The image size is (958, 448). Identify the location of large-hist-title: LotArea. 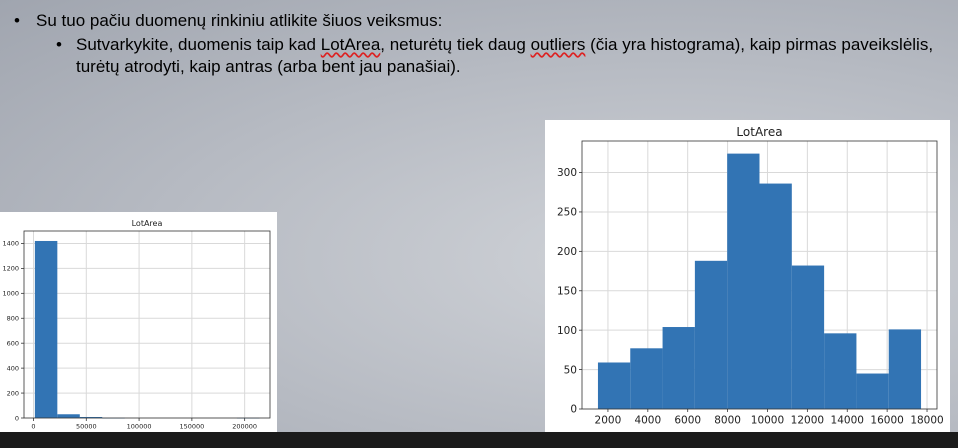
(759, 132).